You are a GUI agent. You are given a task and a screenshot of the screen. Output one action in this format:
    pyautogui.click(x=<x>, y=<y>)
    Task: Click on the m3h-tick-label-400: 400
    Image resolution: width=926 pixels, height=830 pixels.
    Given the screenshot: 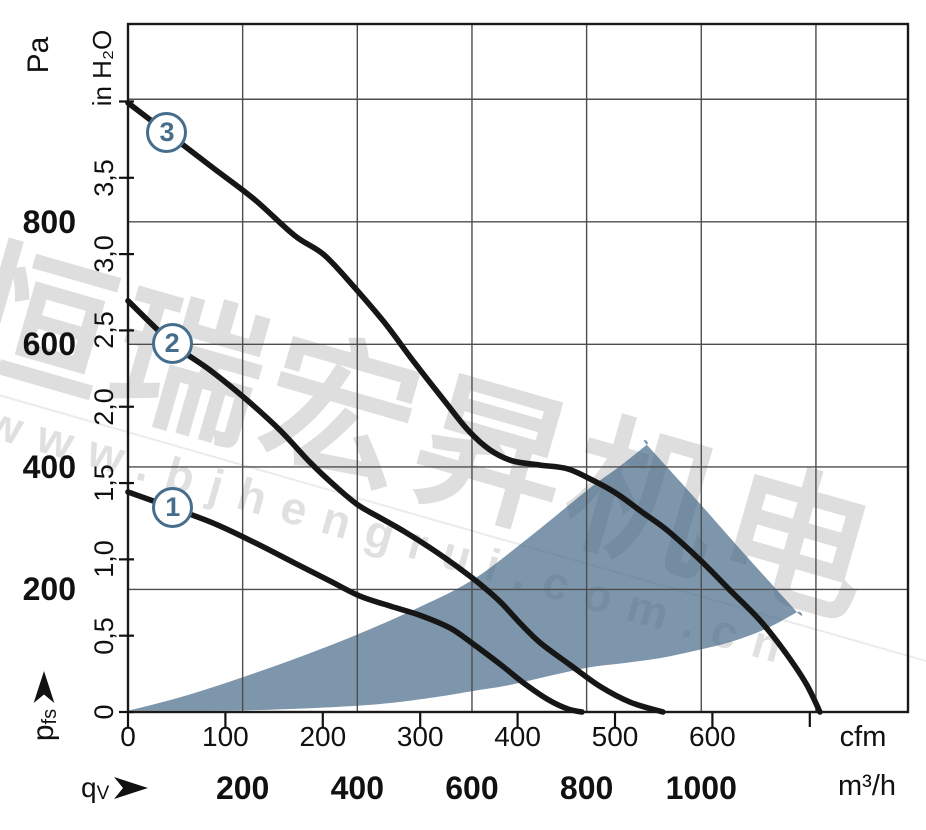 What is the action you would take?
    pyautogui.click(x=357, y=788)
    